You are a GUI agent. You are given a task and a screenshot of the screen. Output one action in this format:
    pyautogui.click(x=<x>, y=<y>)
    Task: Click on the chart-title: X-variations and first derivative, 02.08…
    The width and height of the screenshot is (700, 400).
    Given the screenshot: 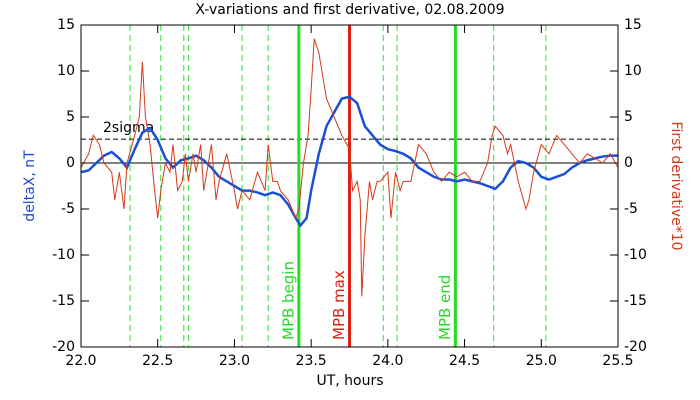 What is the action you would take?
    pyautogui.click(x=349, y=10)
    